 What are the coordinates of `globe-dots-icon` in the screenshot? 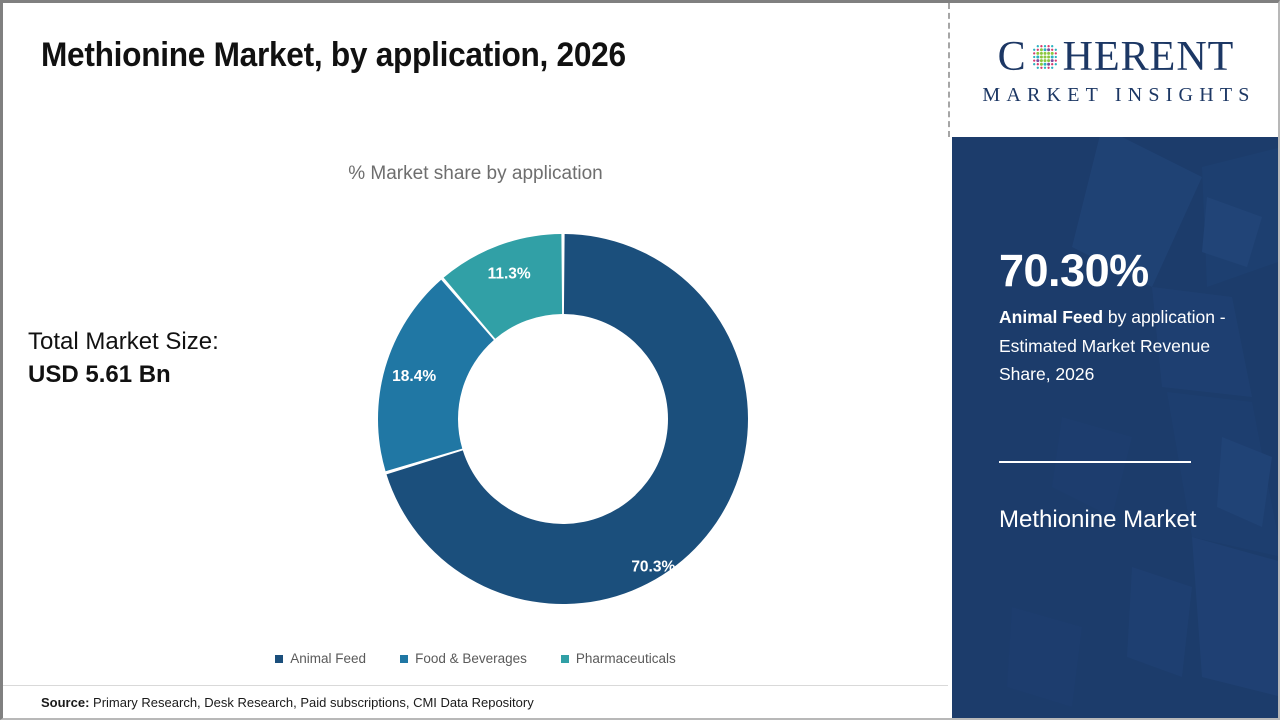 It's located at (1044, 56).